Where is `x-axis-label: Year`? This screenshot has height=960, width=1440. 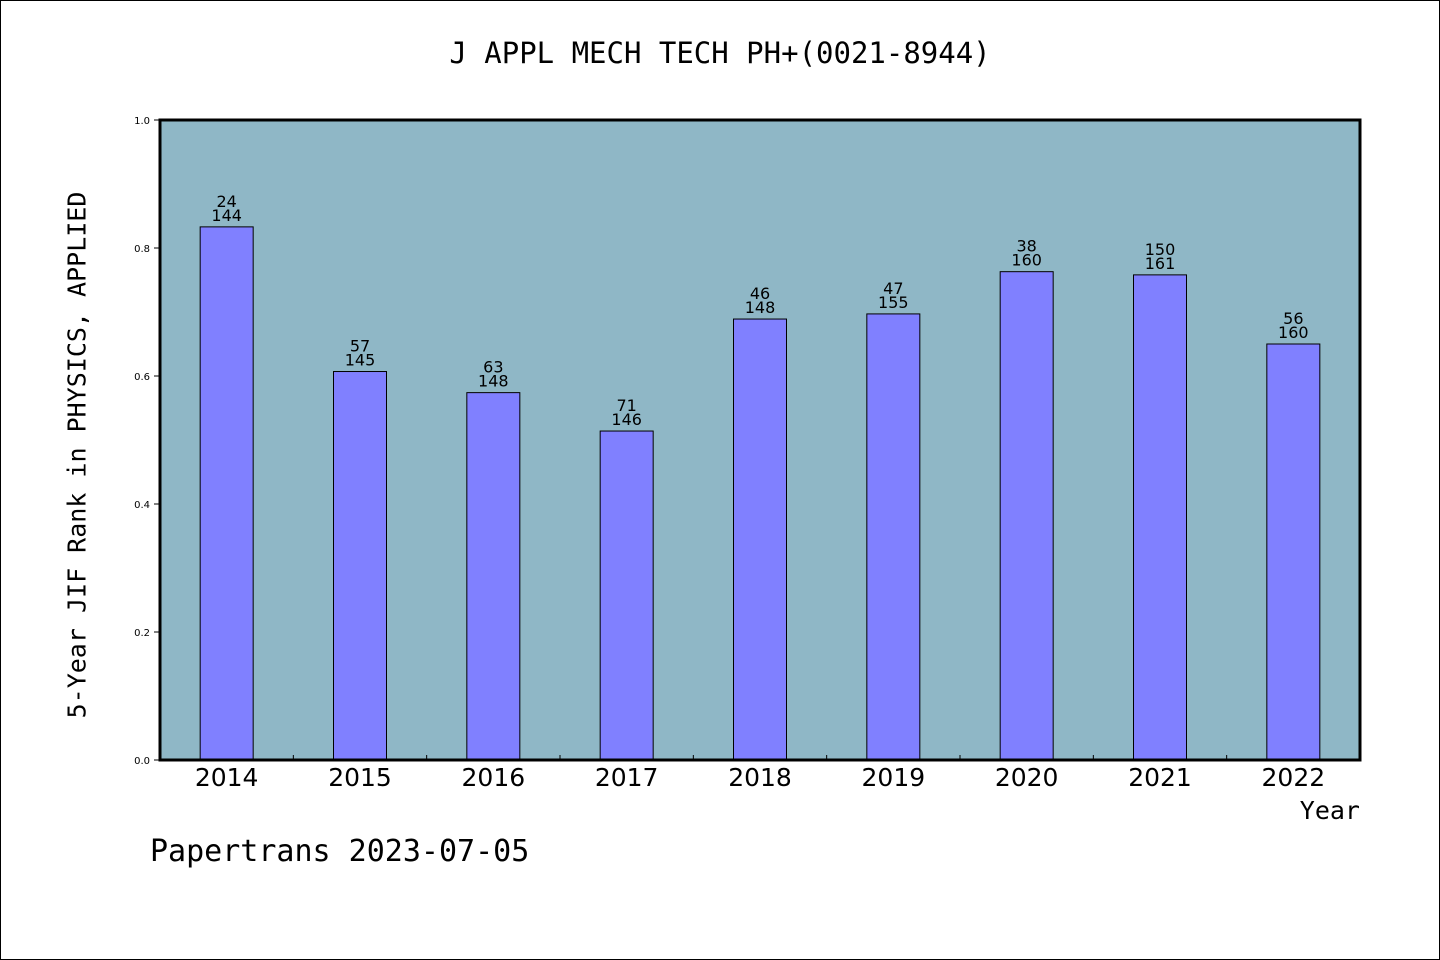 x-axis-label: Year is located at coordinates (1329, 810).